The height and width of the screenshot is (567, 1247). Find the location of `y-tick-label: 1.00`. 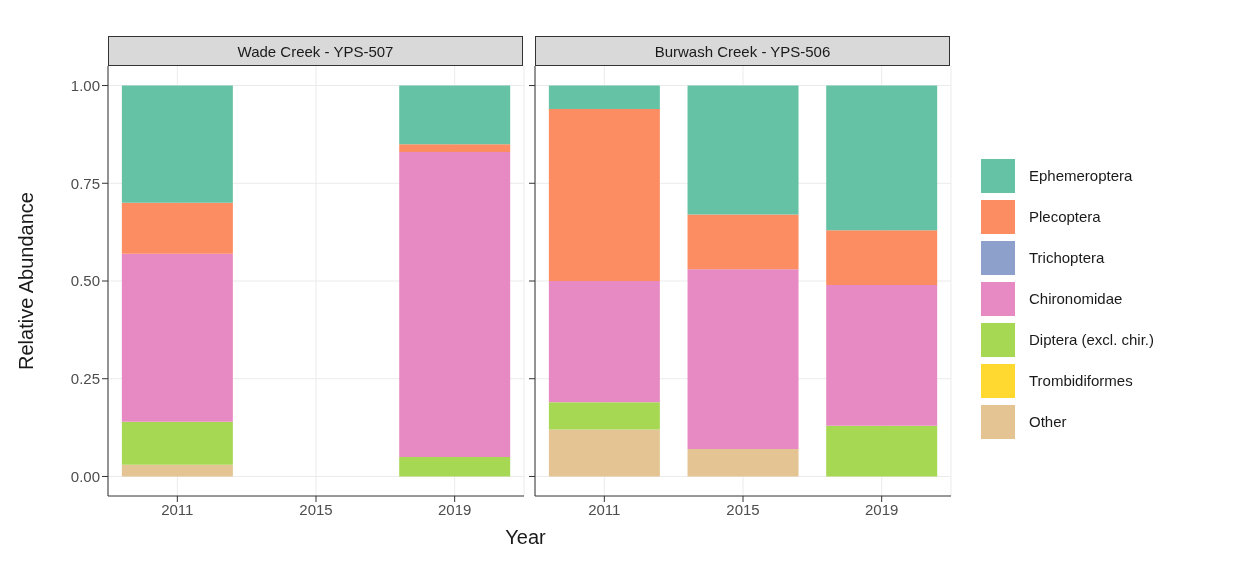

y-tick-label: 1.00 is located at coordinates (85, 85).